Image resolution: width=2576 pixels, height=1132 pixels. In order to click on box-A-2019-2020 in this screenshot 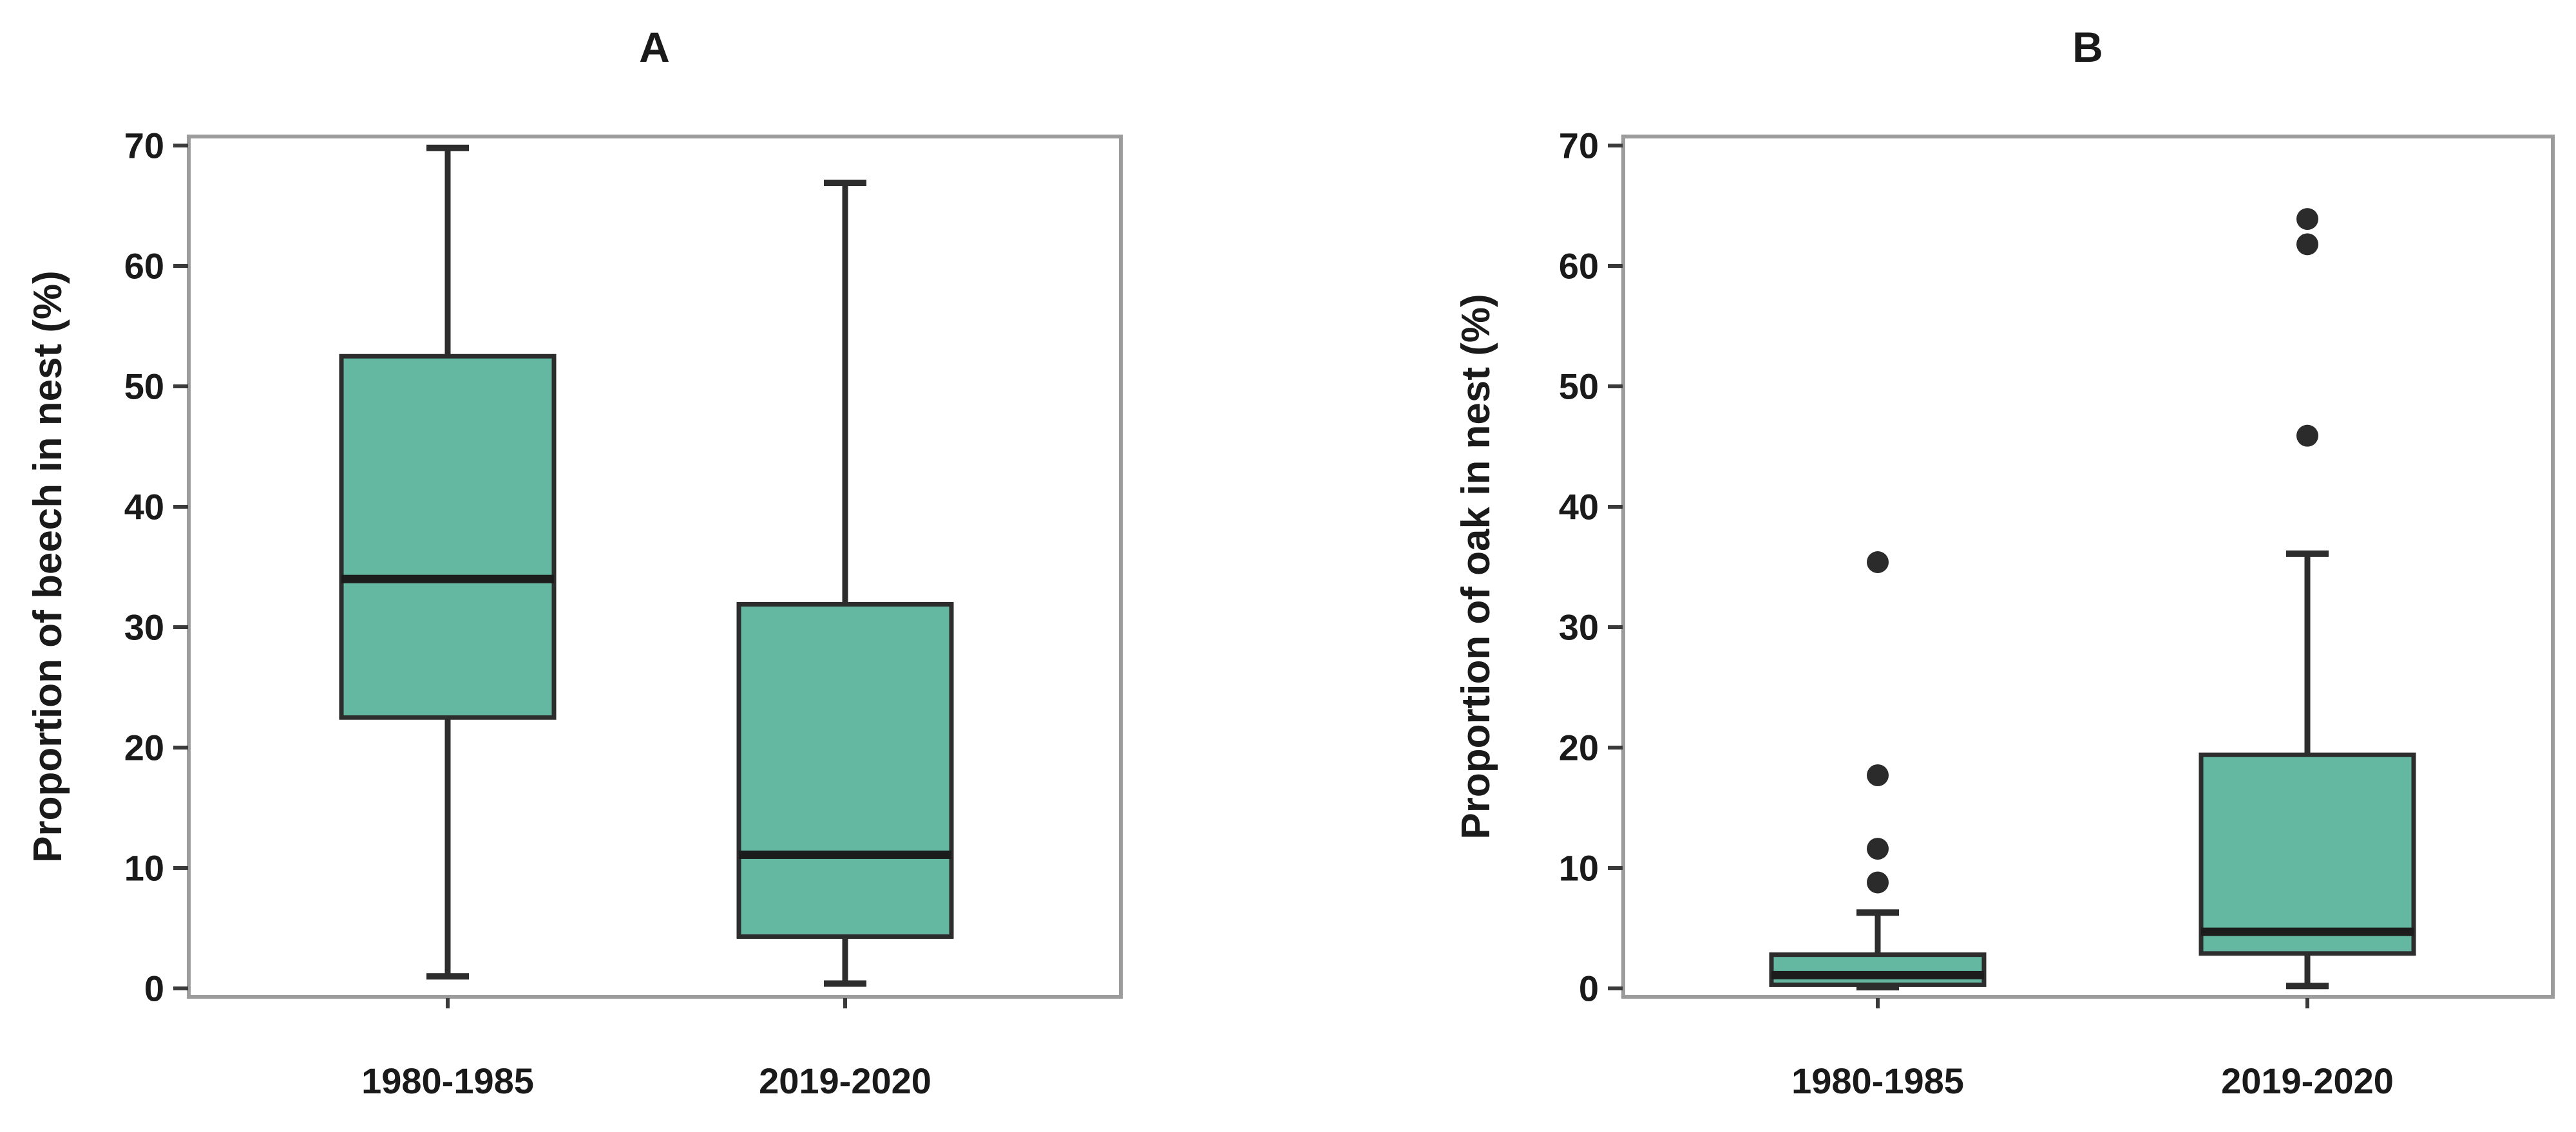, I will do `click(845, 583)`.